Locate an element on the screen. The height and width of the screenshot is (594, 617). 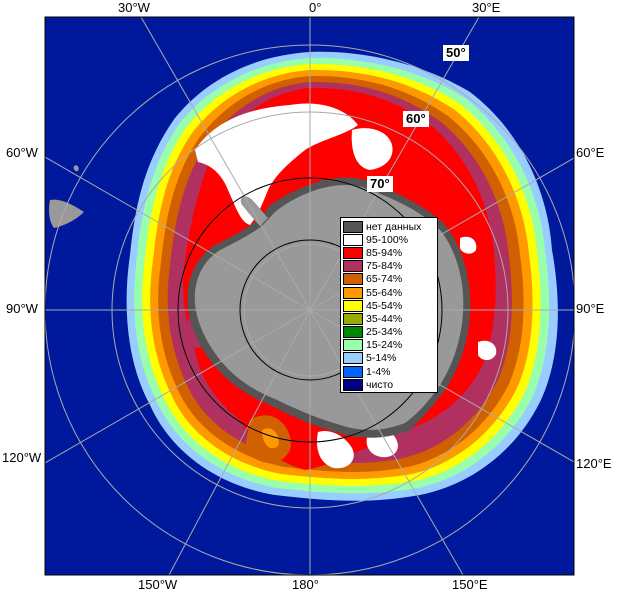
lon-label-30e: 30°E is located at coordinates (486, 7).